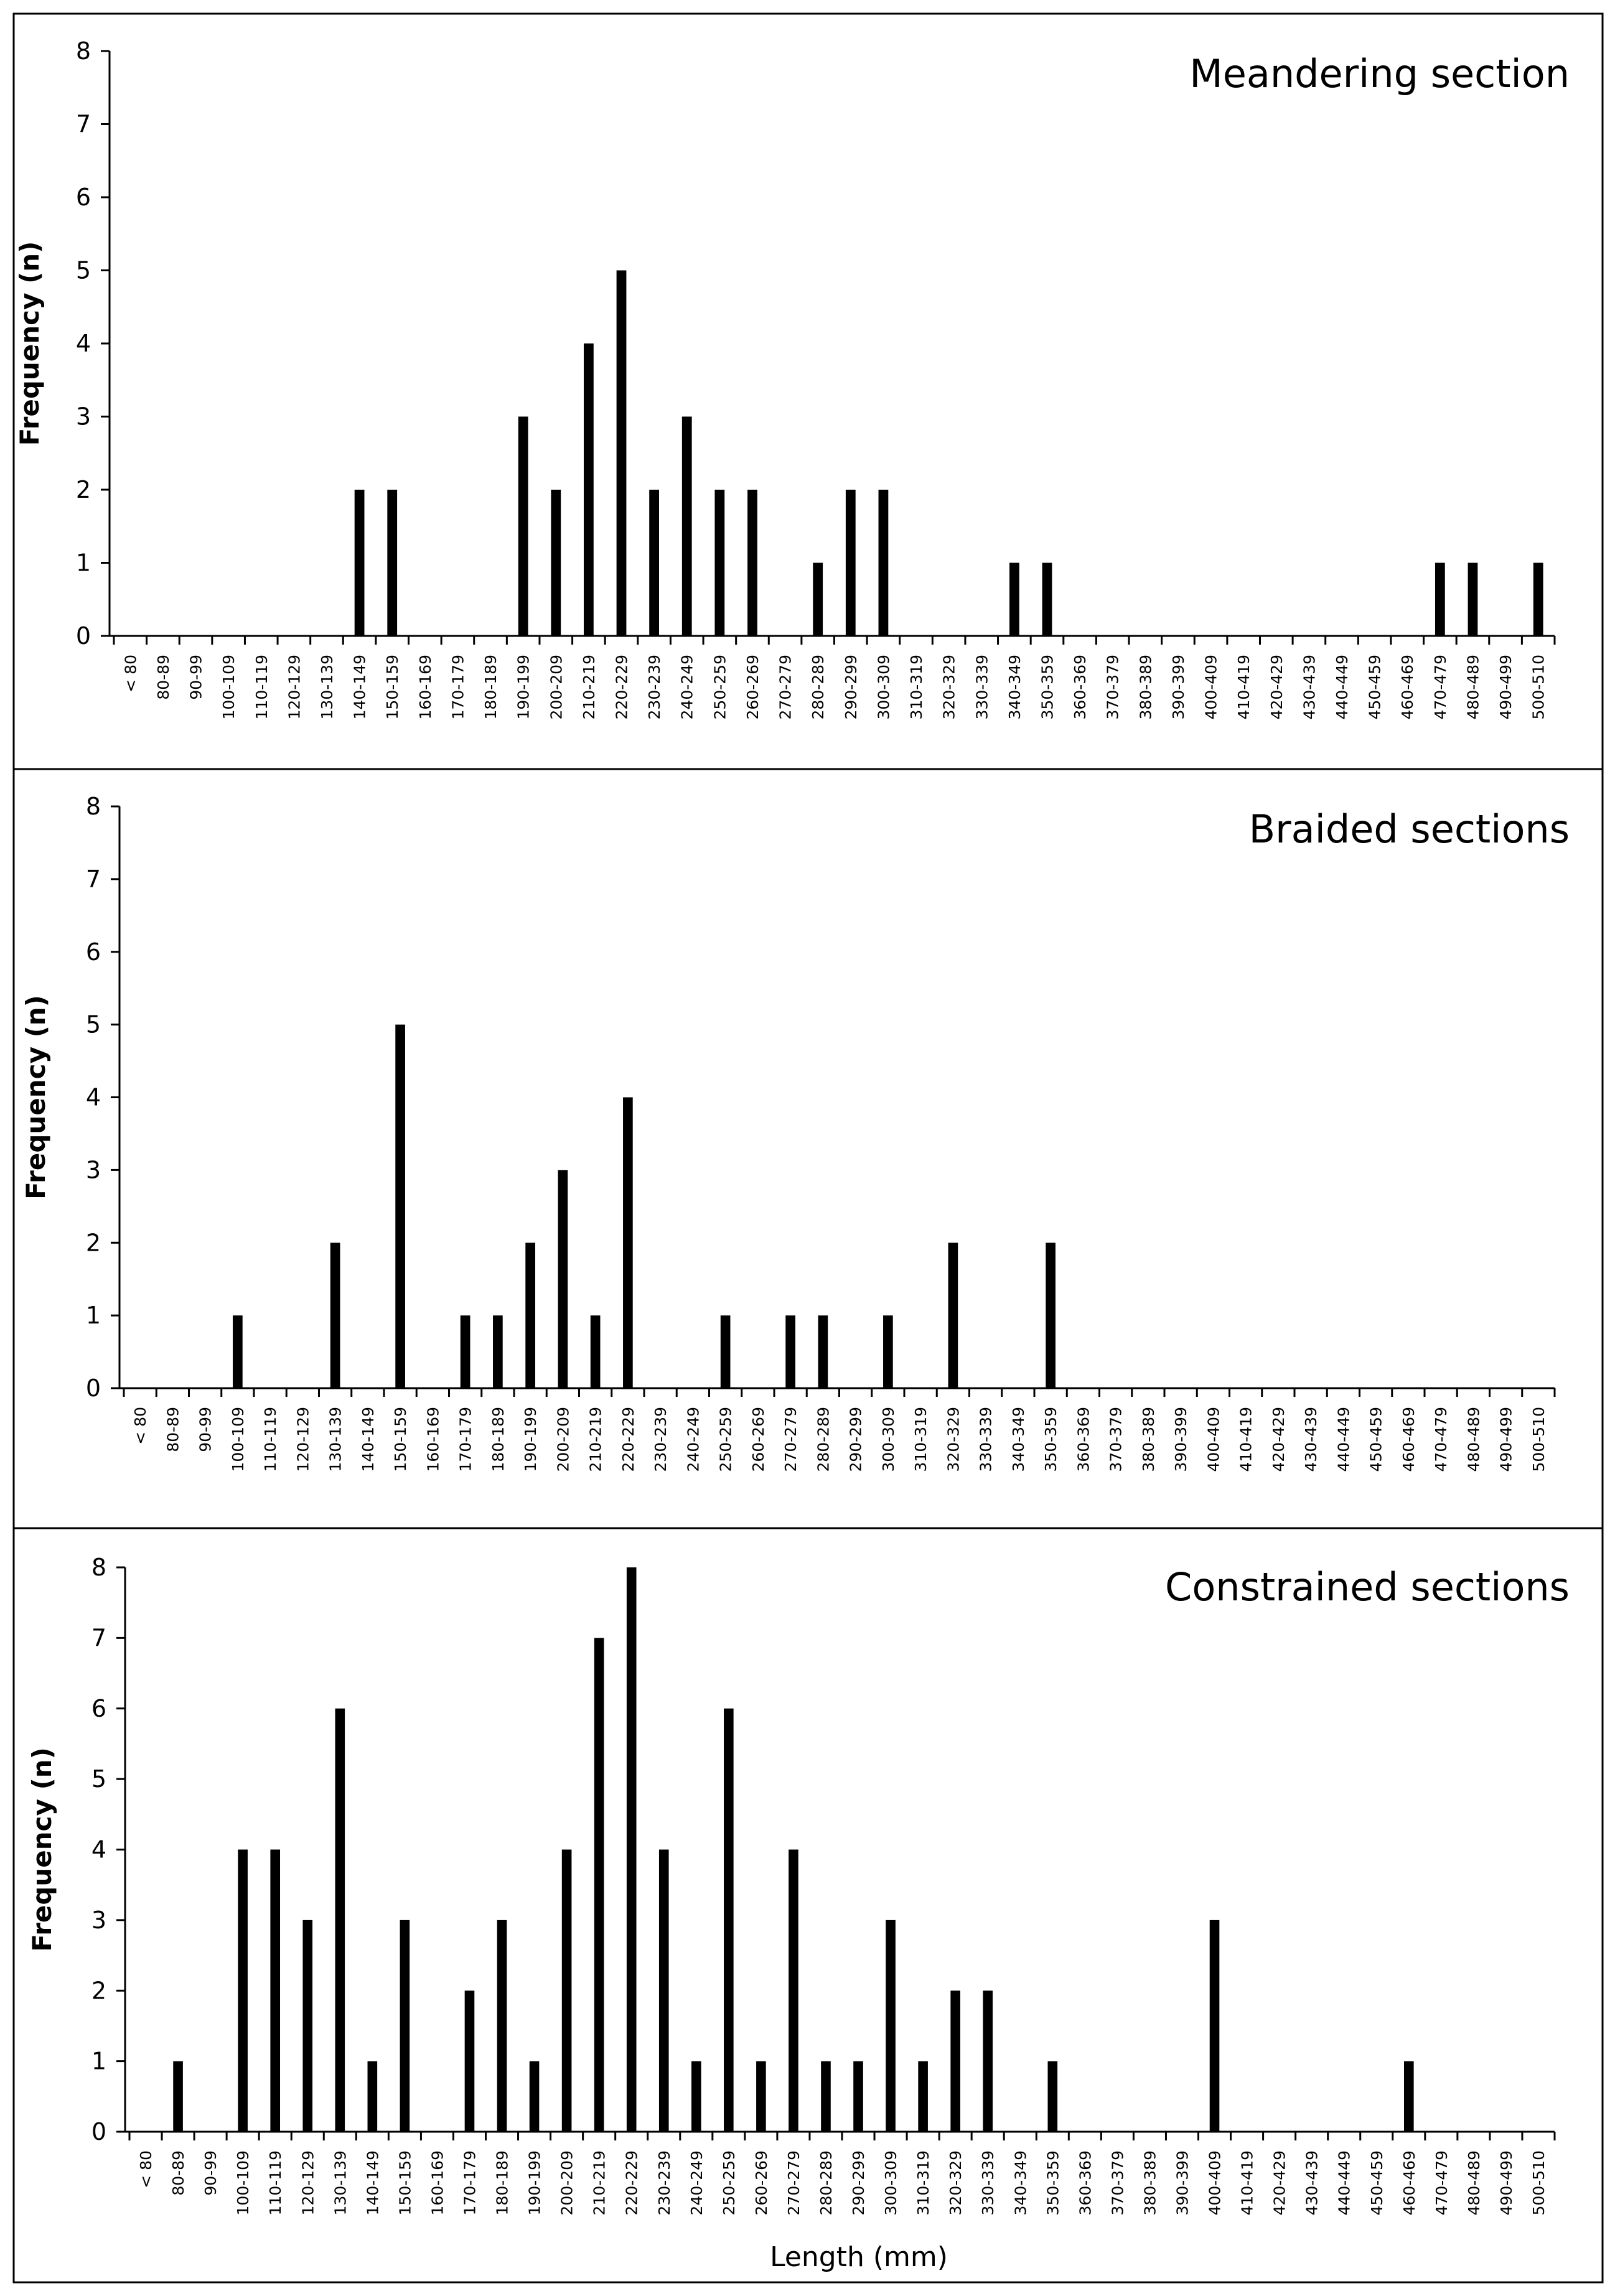  Describe the element at coordinates (556, 687) in the screenshot. I see `x-tick-label: 200-209` at that location.